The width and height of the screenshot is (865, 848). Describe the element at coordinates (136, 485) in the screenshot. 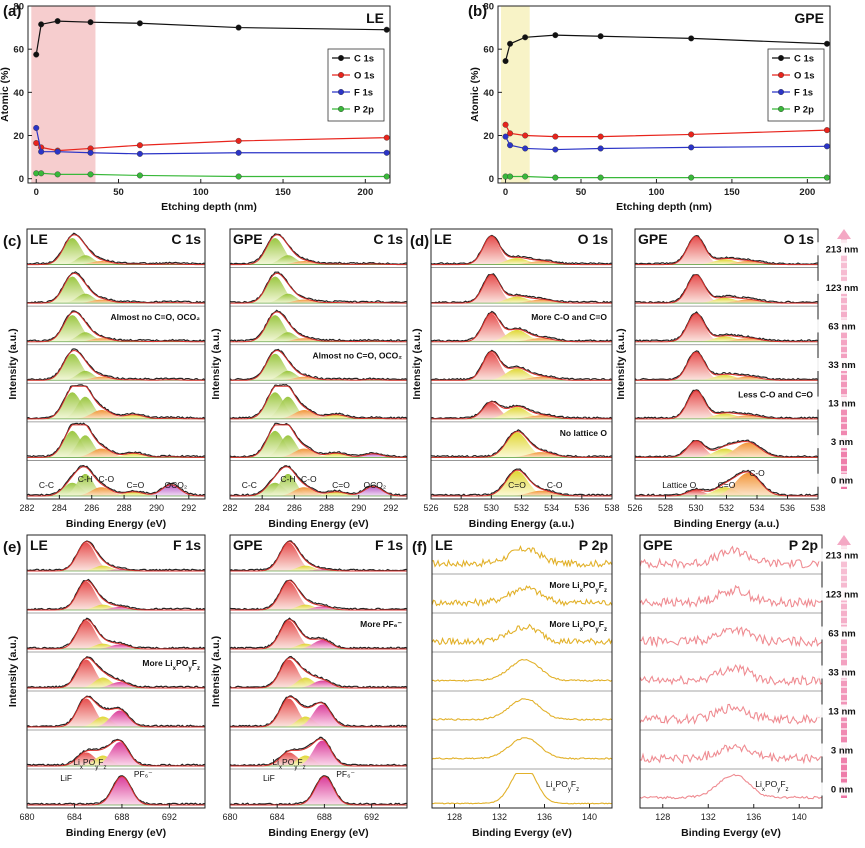

I see `peak-label: C=O` at that location.